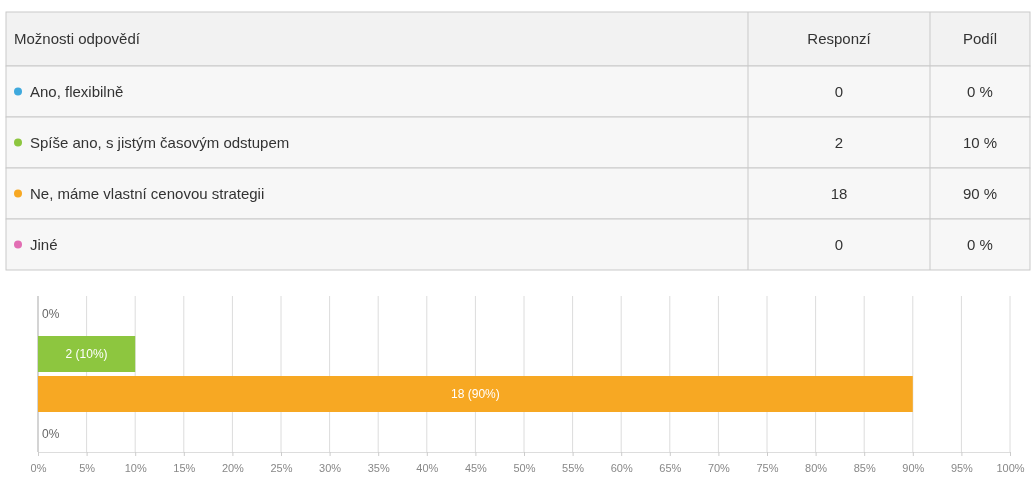  What do you see at coordinates (621, 468) in the screenshot?
I see `x-tick-label: 60%` at bounding box center [621, 468].